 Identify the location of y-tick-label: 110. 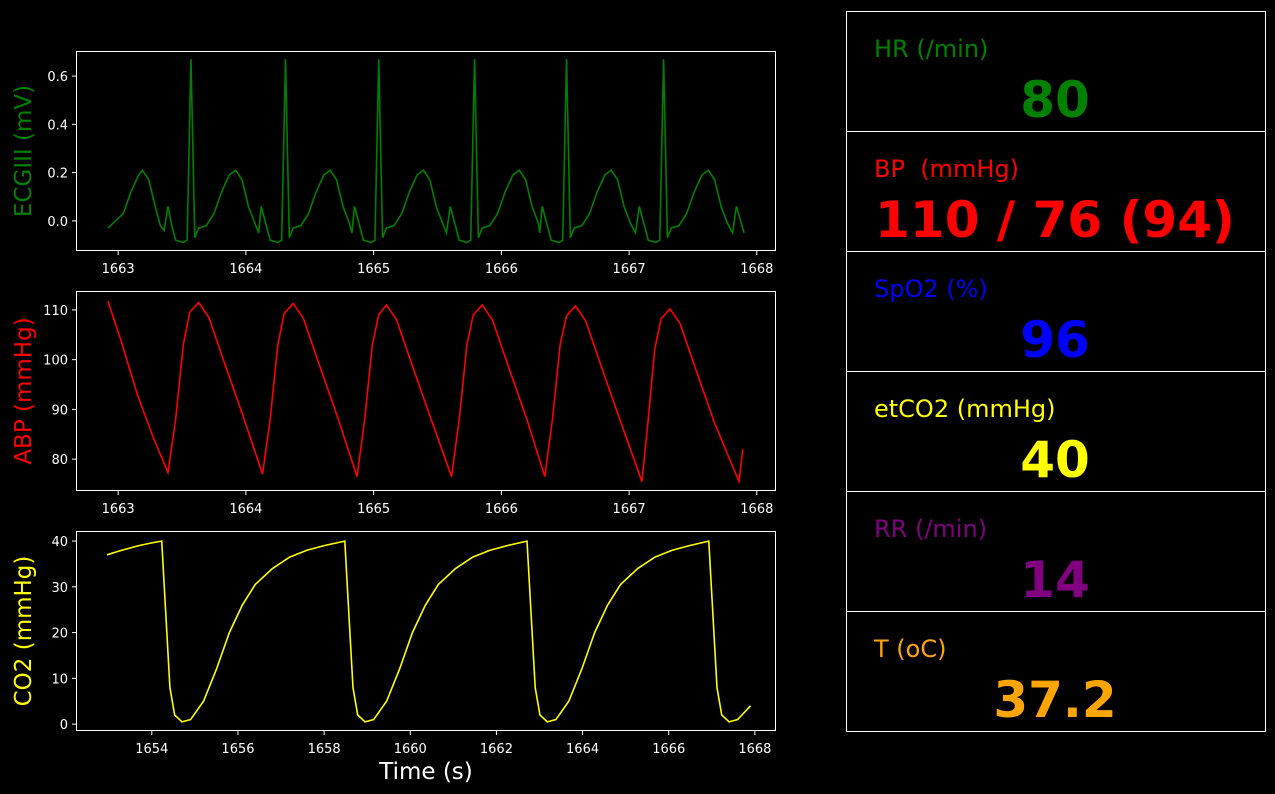
(55, 311).